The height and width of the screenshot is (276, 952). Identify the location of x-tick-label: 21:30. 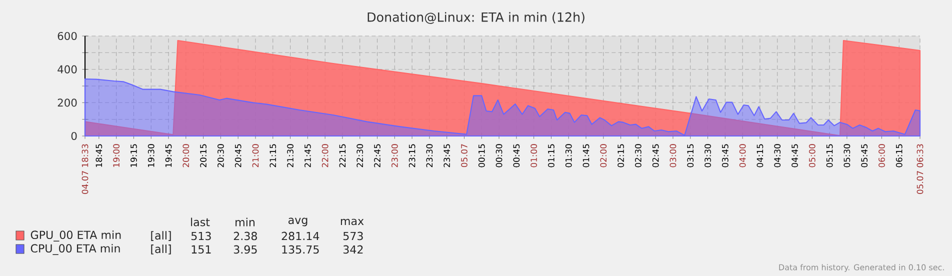
(290, 156).